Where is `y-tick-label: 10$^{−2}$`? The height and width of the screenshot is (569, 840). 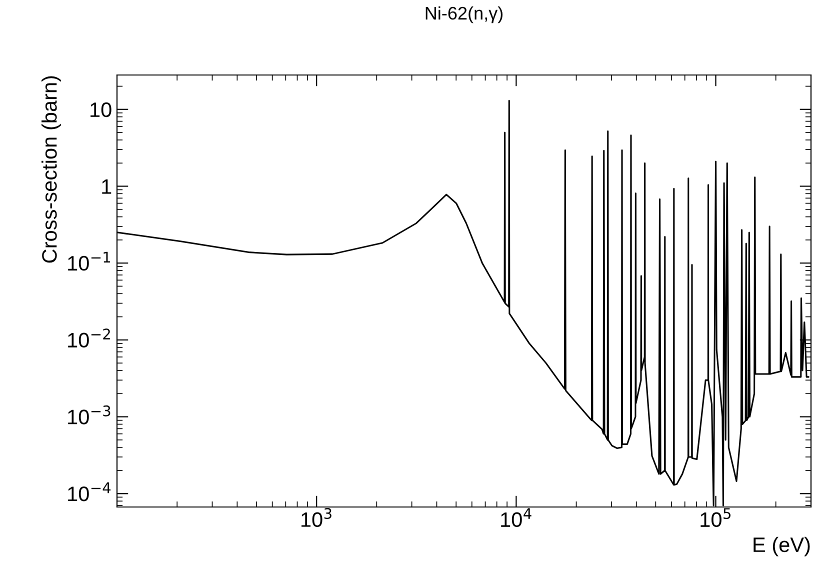 y-tick-label: 10$^{−2}$ is located at coordinates (89, 338).